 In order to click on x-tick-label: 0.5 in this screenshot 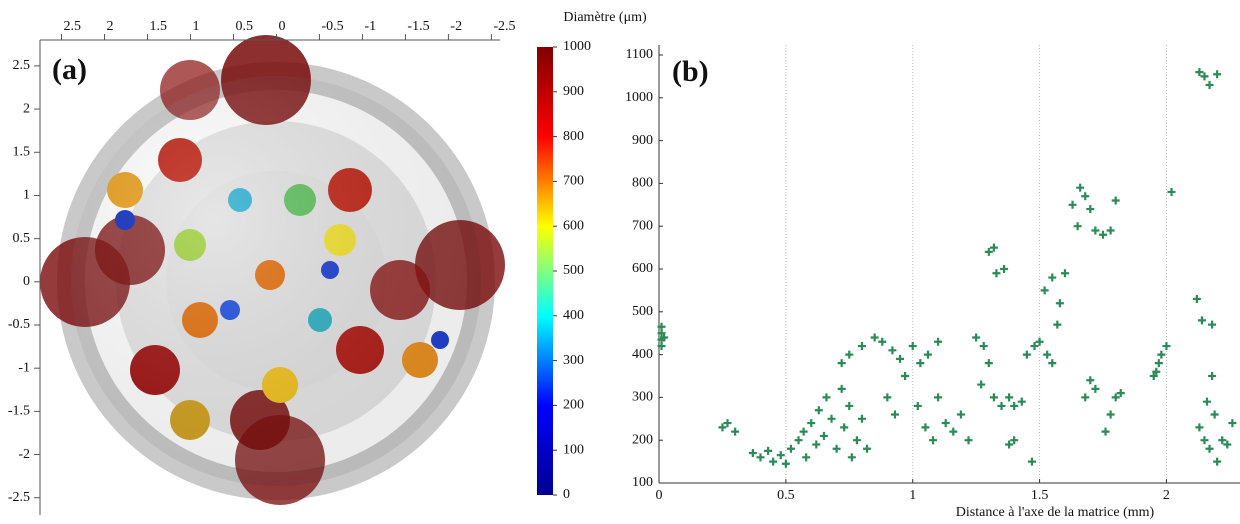, I will do `click(786, 495)`.